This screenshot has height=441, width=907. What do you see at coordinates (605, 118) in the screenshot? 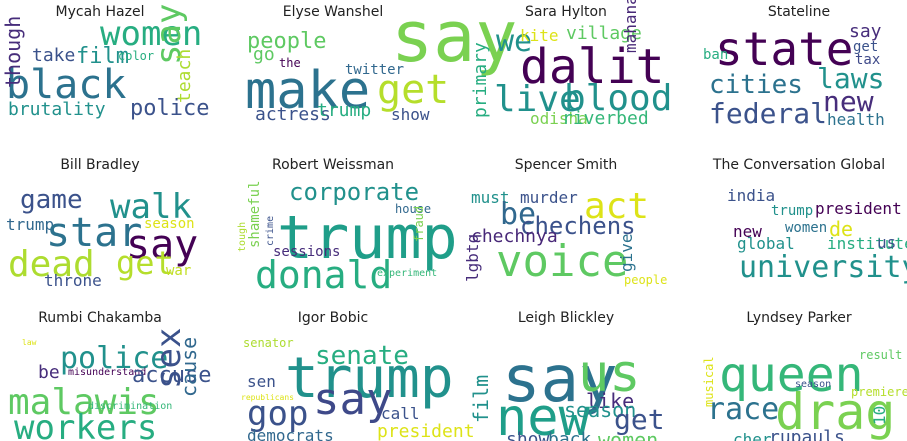
I see `cloud-word: riverbed` at bounding box center [605, 118].